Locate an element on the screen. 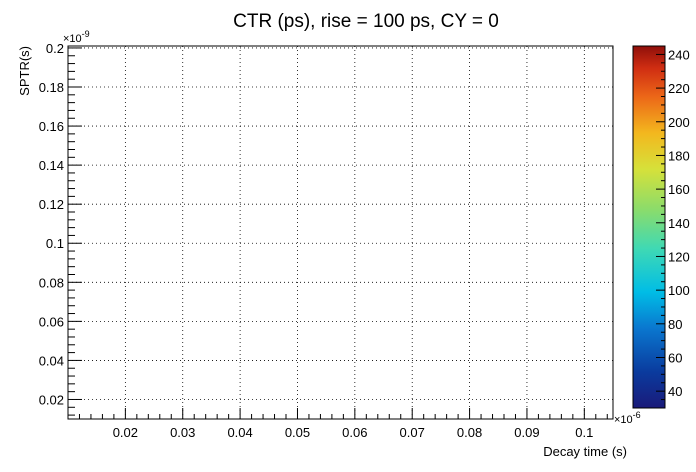 This screenshot has height=472, width=696. colorbar-tick-label: 220 is located at coordinates (679, 88).